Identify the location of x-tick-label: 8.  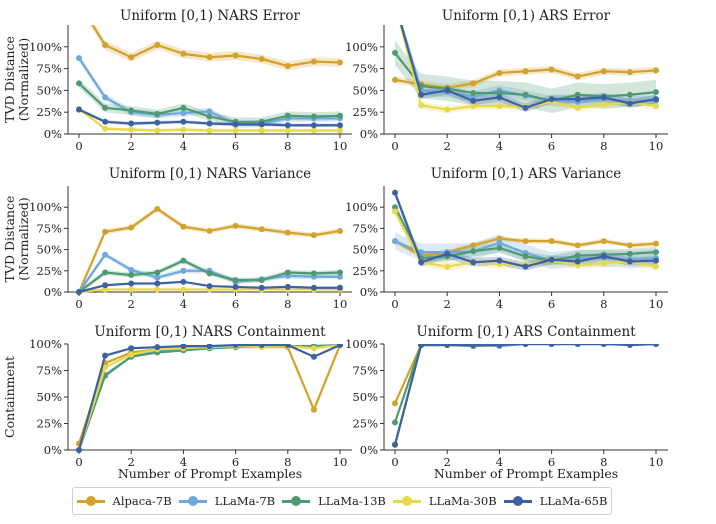
(603, 462).